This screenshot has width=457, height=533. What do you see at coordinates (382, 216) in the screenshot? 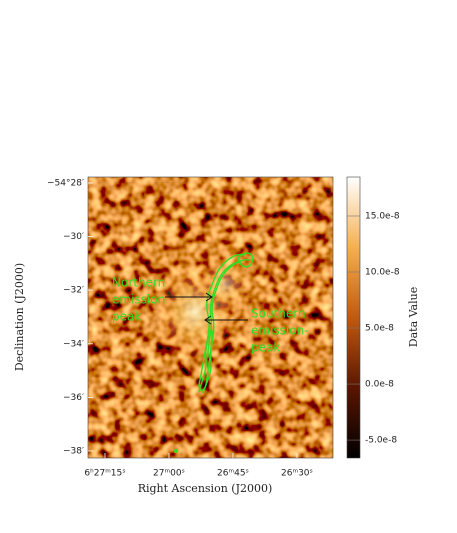
I see `colorbar-tick-label: 15.0e-8` at bounding box center [382, 216].